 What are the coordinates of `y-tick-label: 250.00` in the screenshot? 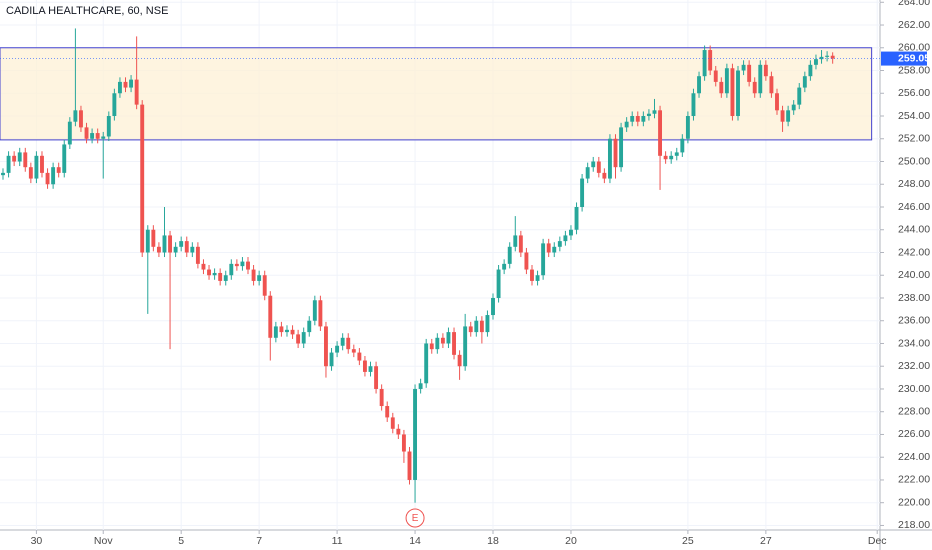 It's located at (914, 161).